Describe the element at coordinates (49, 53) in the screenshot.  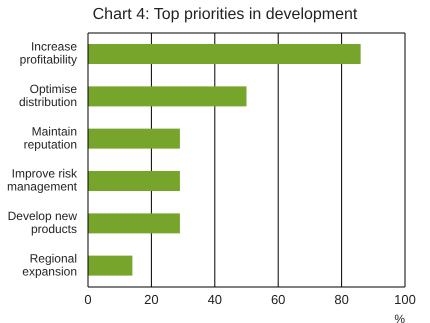
I see `y-tick-label: Increase profitability` at that location.